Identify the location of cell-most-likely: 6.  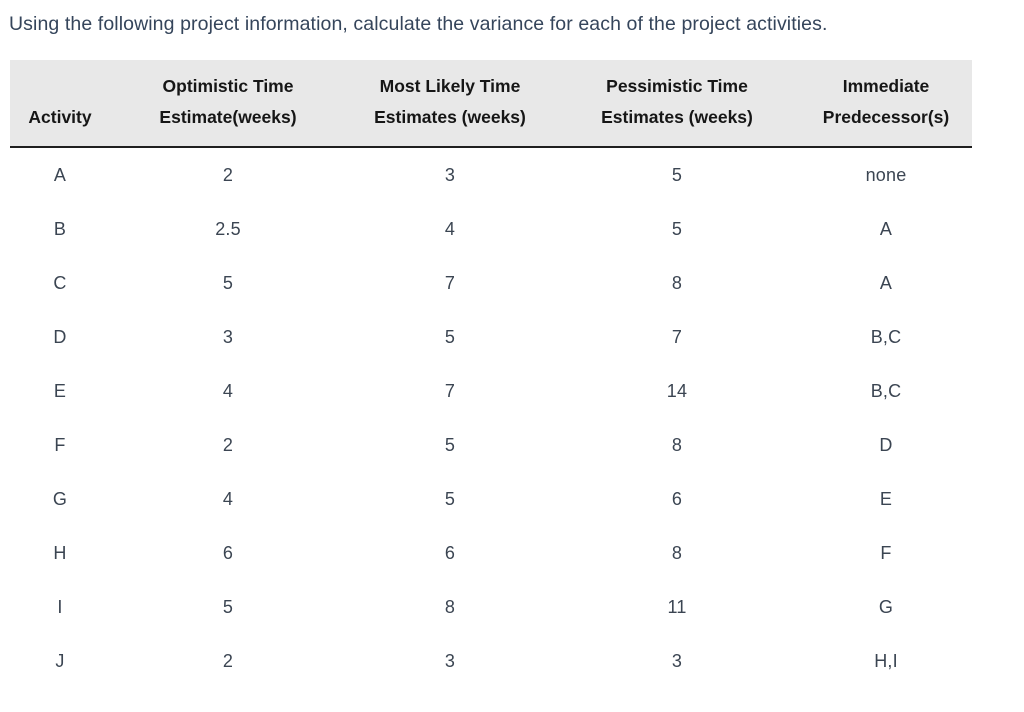
(450, 552).